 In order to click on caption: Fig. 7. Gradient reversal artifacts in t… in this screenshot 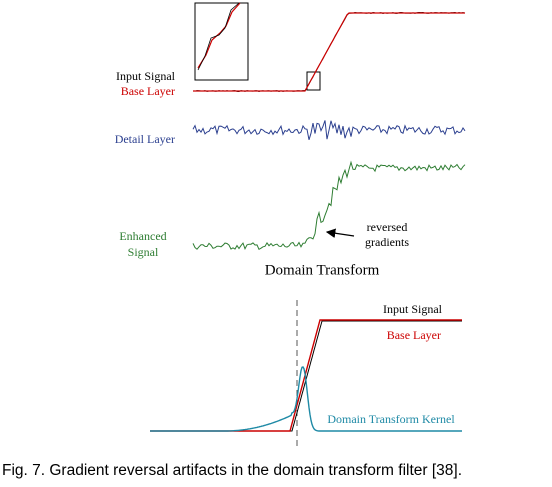, I will do `click(232, 470)`.